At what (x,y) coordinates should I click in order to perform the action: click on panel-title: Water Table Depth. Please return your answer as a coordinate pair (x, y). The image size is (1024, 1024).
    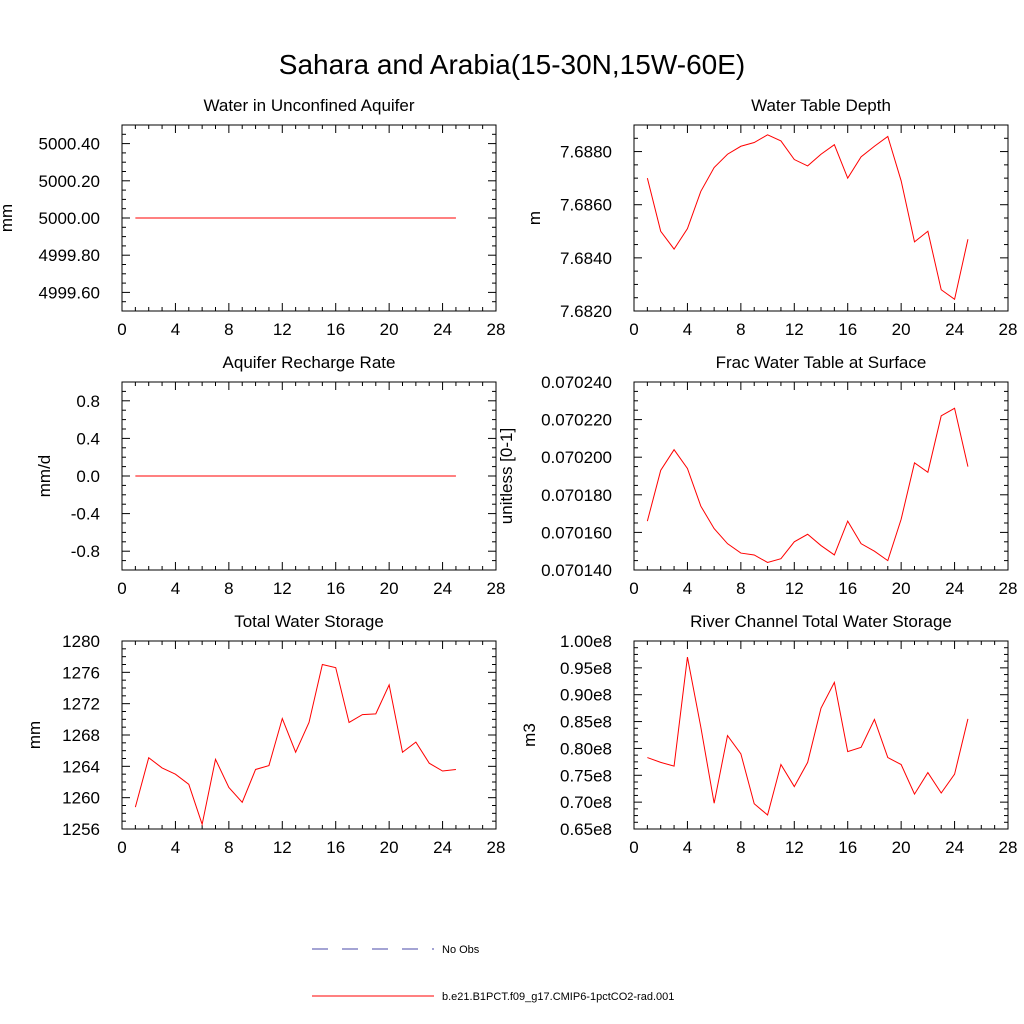
    Looking at the image, I should click on (821, 105).